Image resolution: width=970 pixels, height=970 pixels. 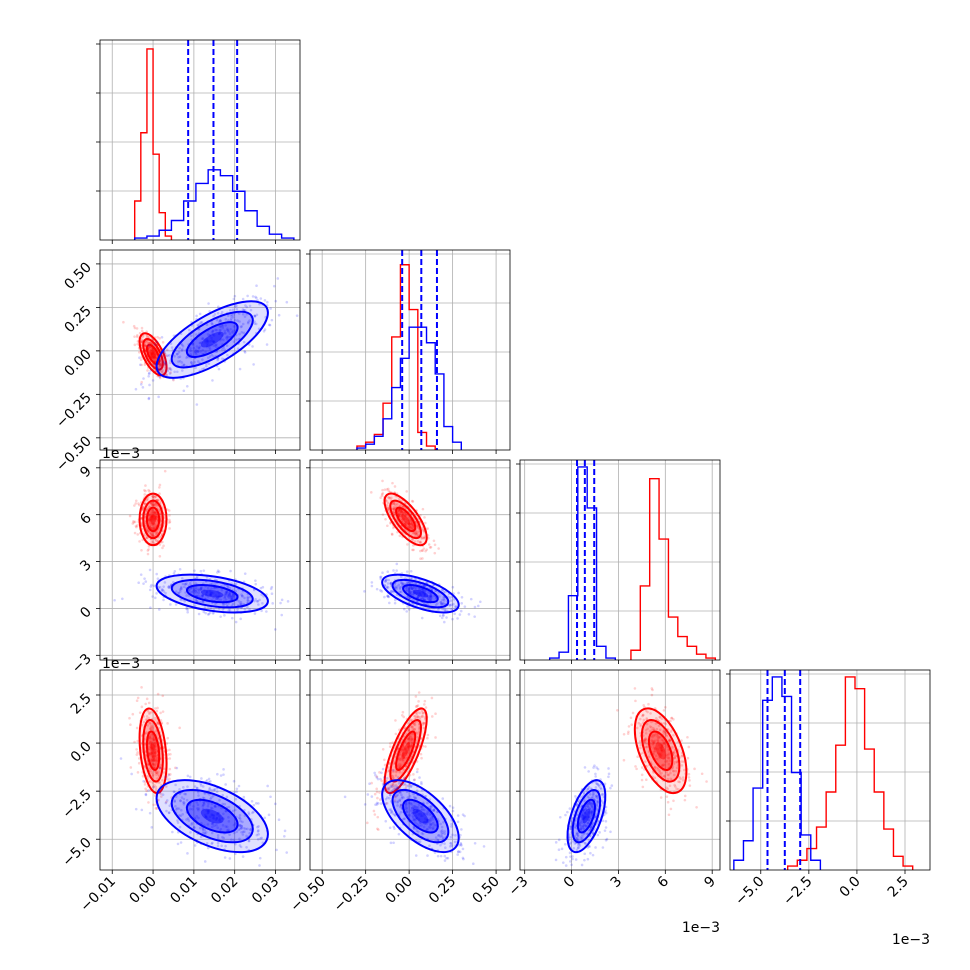 I want to click on y-tick-label: −0.25, so click(x=74, y=411).